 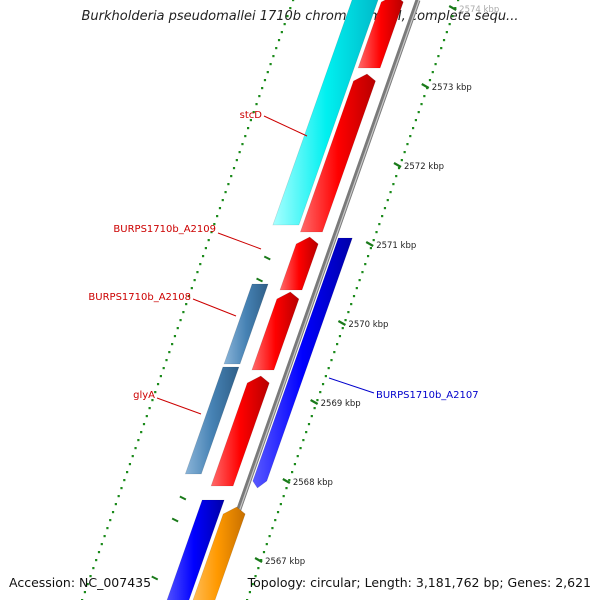 What do you see at coordinates (285, 562) in the screenshot?
I see `scale-tick-label: 2567 kbp` at bounding box center [285, 562].